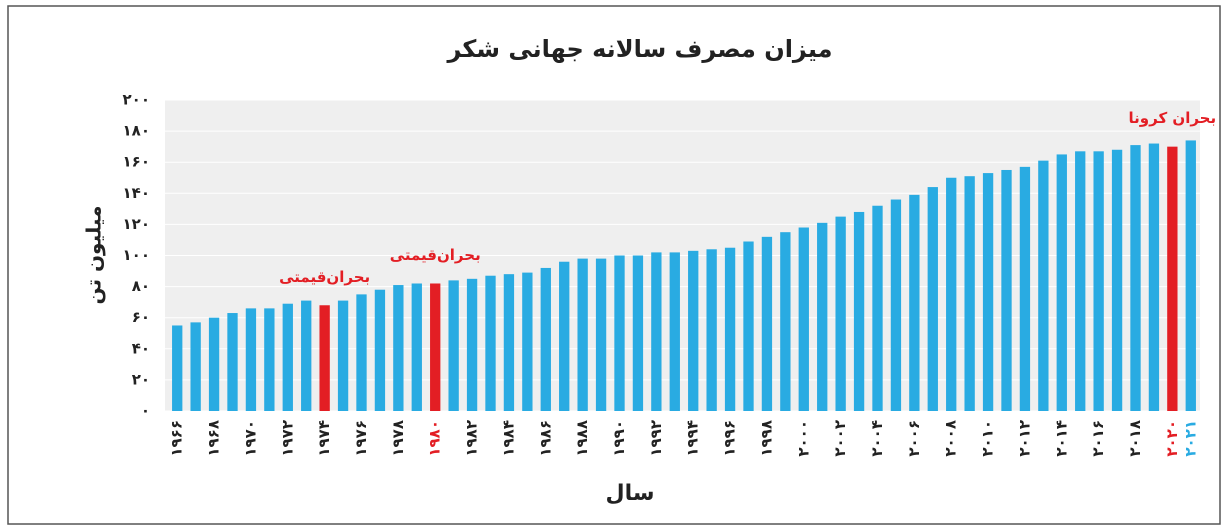 This screenshot has width=1228, height=532. I want to click on x-tick-label: ۲۰۰۲, so click(840, 438).